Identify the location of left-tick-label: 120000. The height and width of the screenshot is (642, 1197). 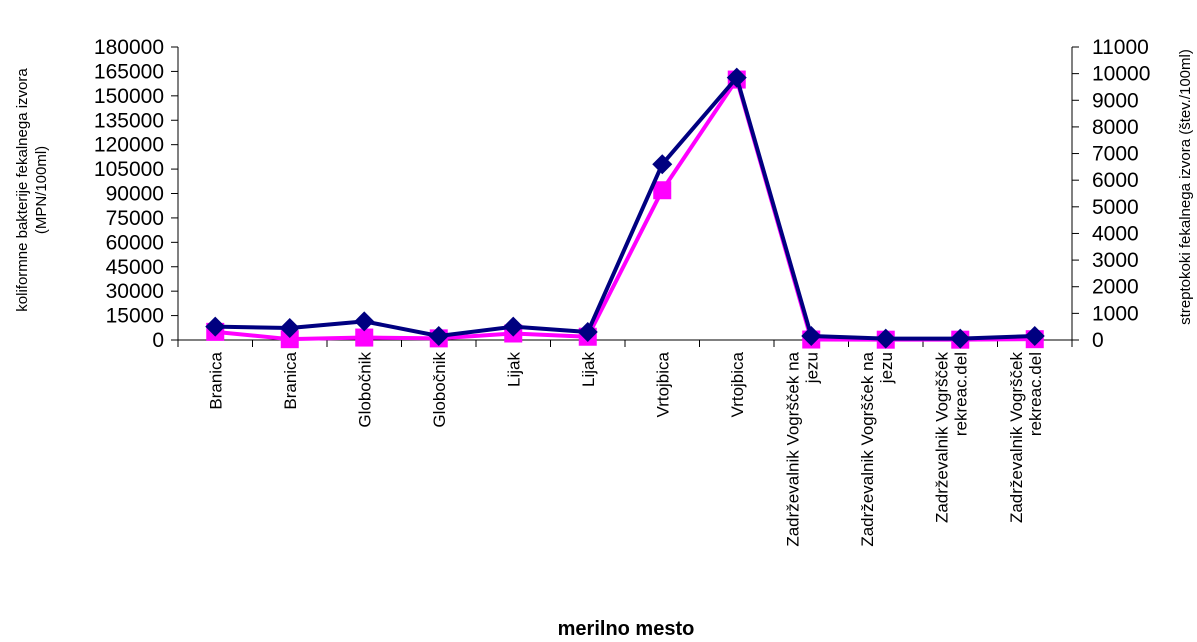
(129, 145).